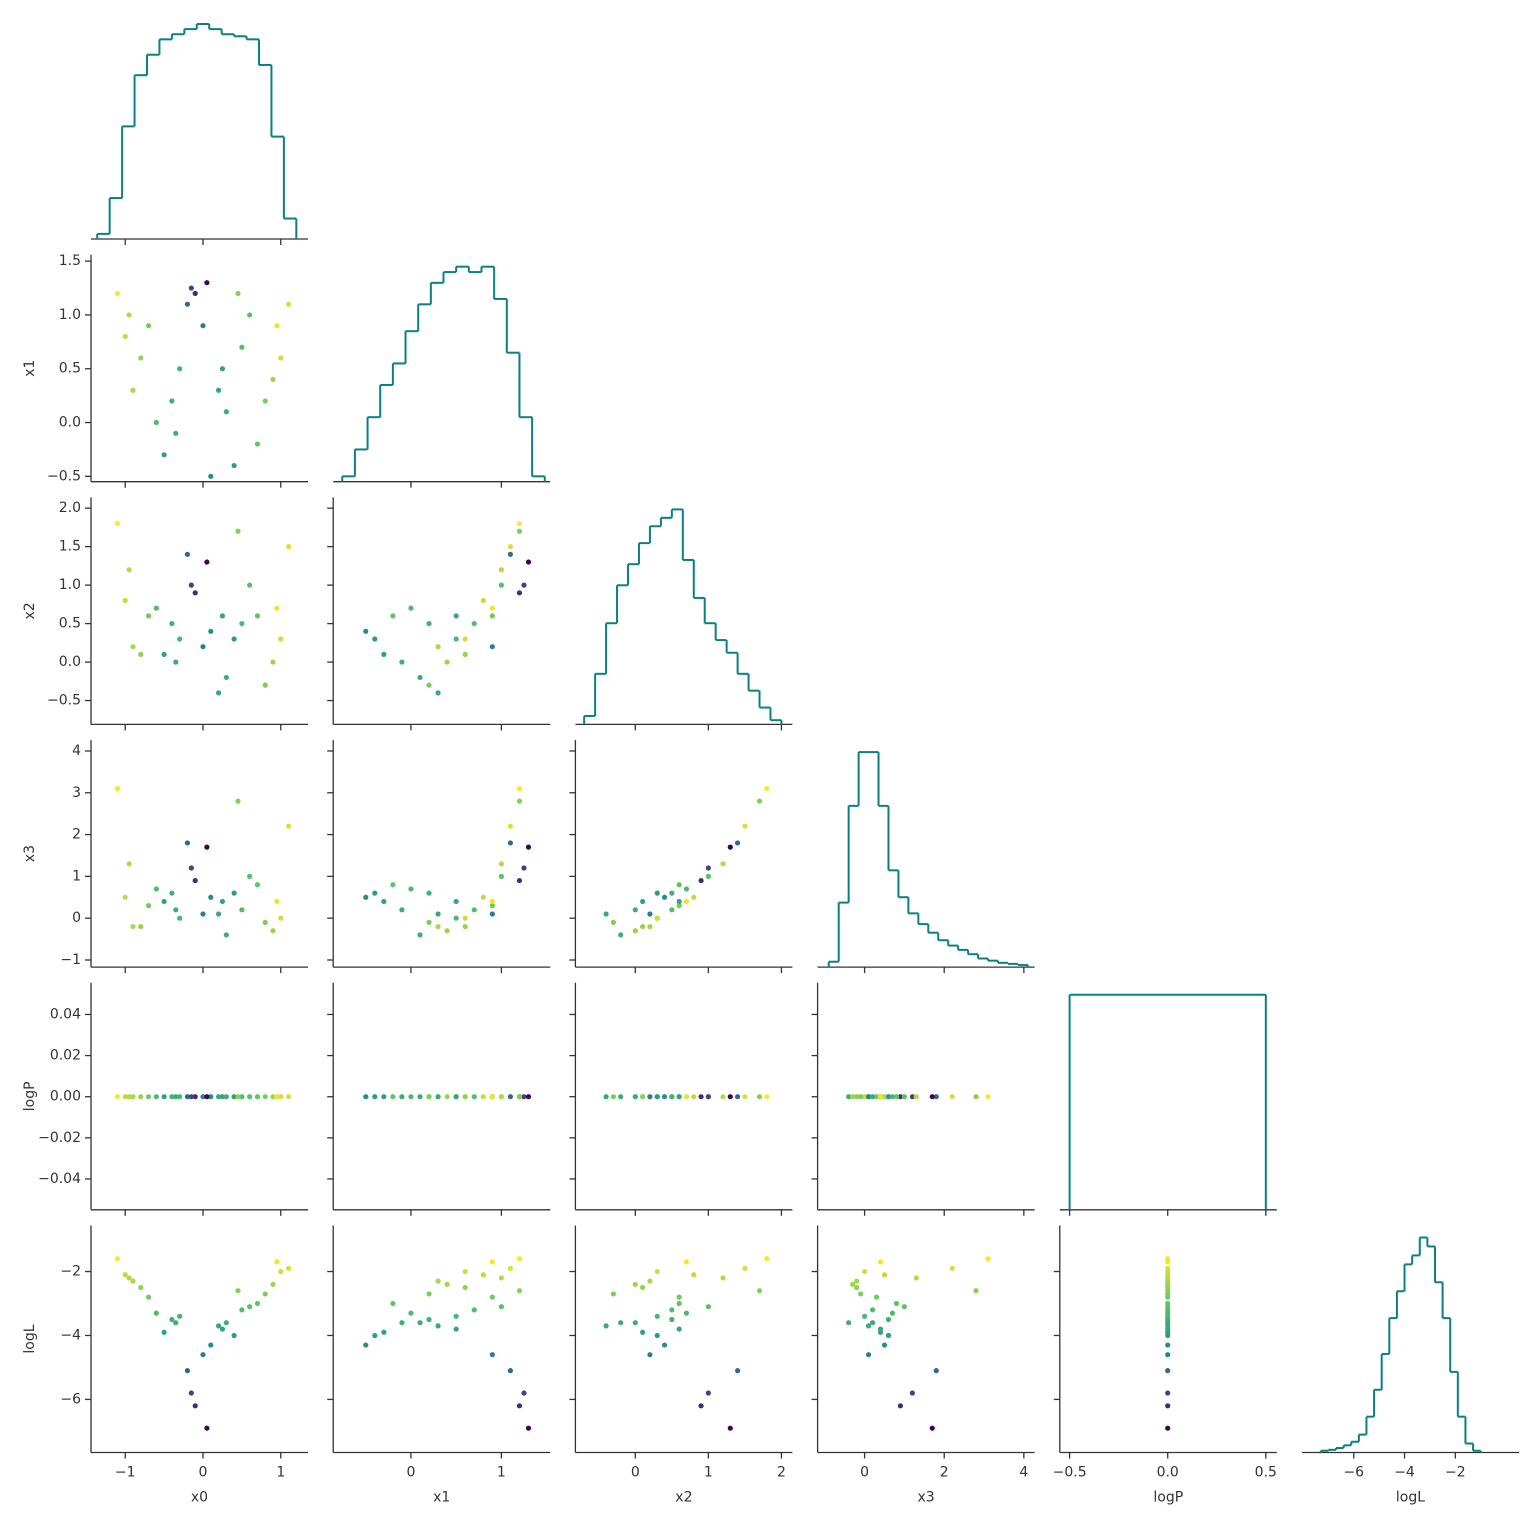 The height and width of the screenshot is (1517, 1530). Describe the element at coordinates (65, 1014) in the screenshot. I see `y-tick-label: 0.04` at that location.